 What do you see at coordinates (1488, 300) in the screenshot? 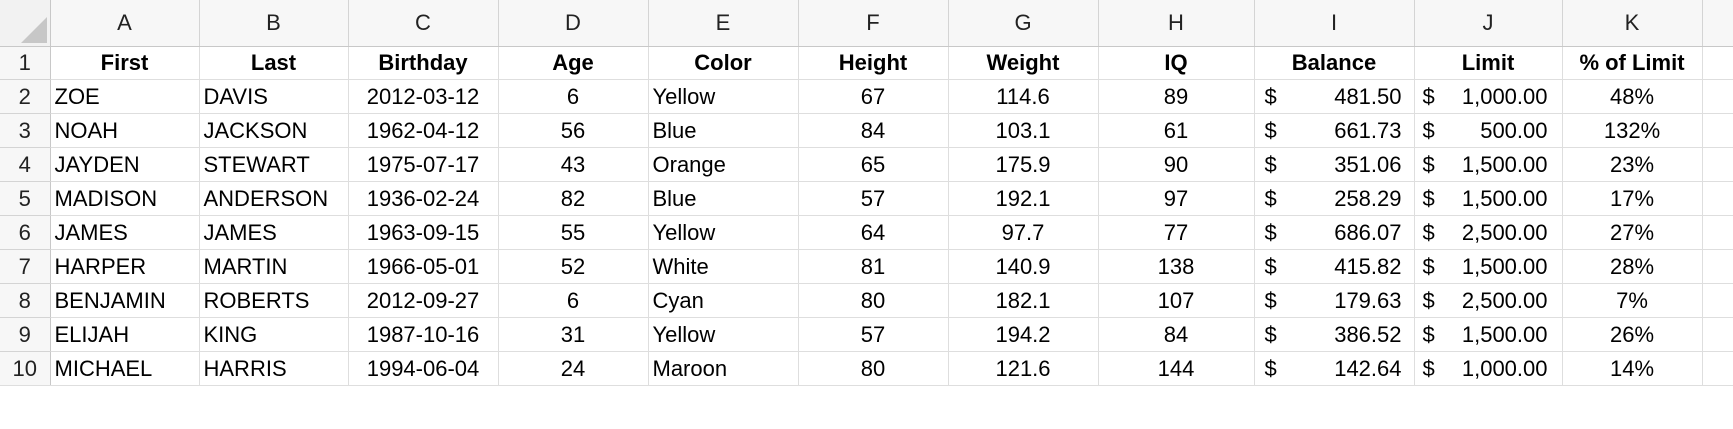
I see `cell-limit: $2,500.00` at bounding box center [1488, 300].